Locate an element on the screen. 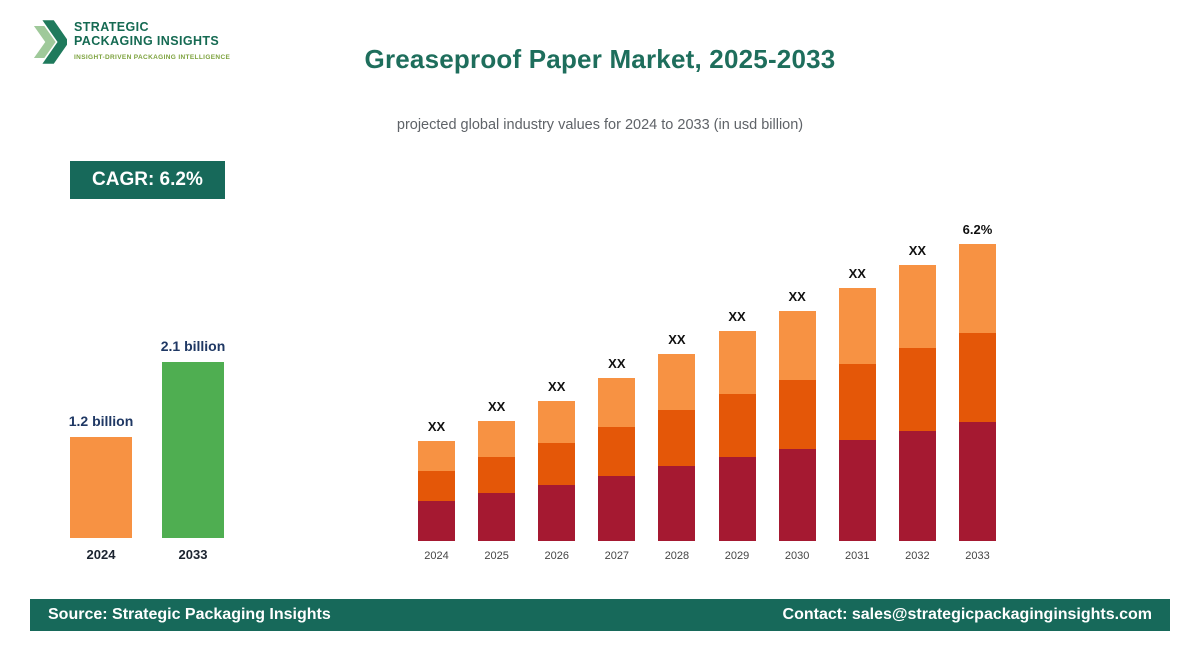  comparison-col-2024: 1.2 billion 2024 is located at coordinates (101, 487).